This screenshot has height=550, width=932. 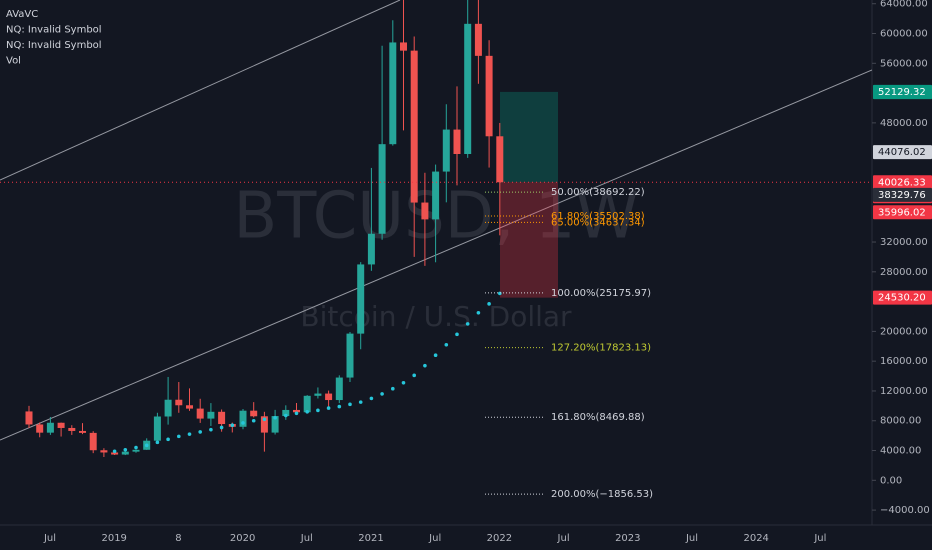 I want to click on y-tick-label: 0.00, so click(x=891, y=480).